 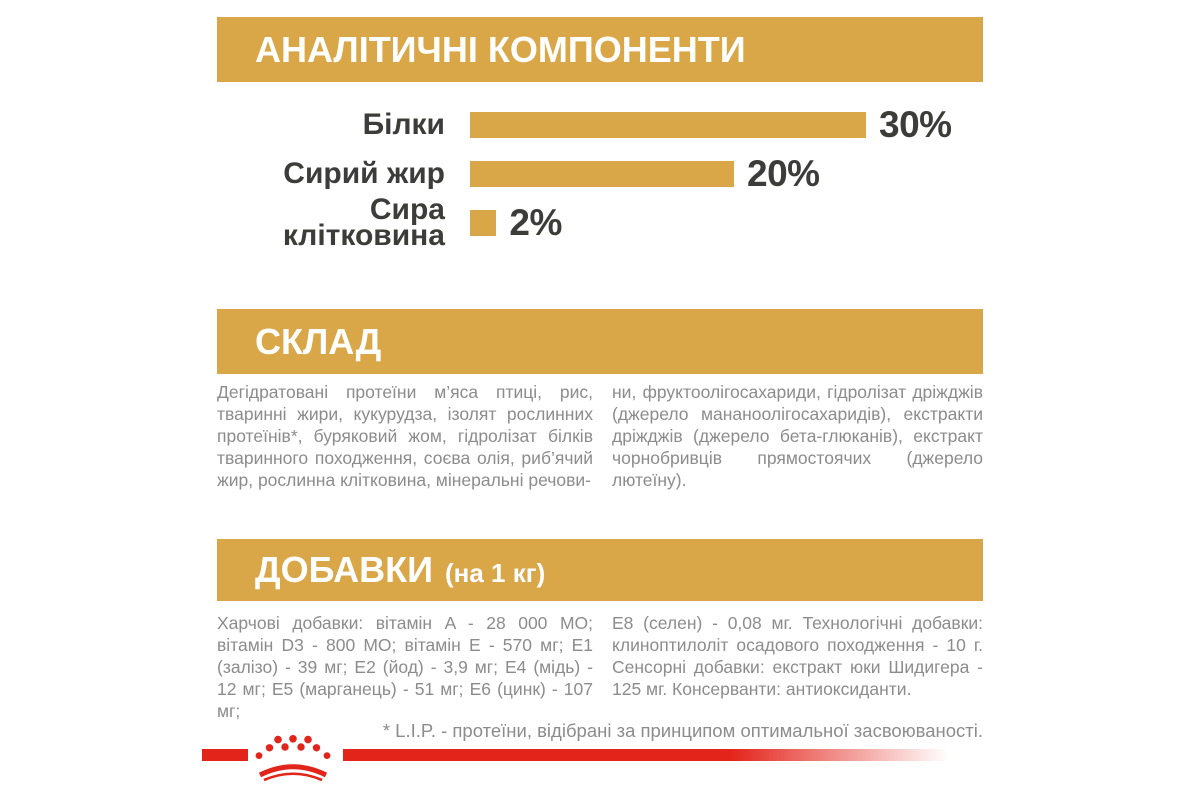 What do you see at coordinates (225, 755) in the screenshot?
I see `red-rule-left-segment` at bounding box center [225, 755].